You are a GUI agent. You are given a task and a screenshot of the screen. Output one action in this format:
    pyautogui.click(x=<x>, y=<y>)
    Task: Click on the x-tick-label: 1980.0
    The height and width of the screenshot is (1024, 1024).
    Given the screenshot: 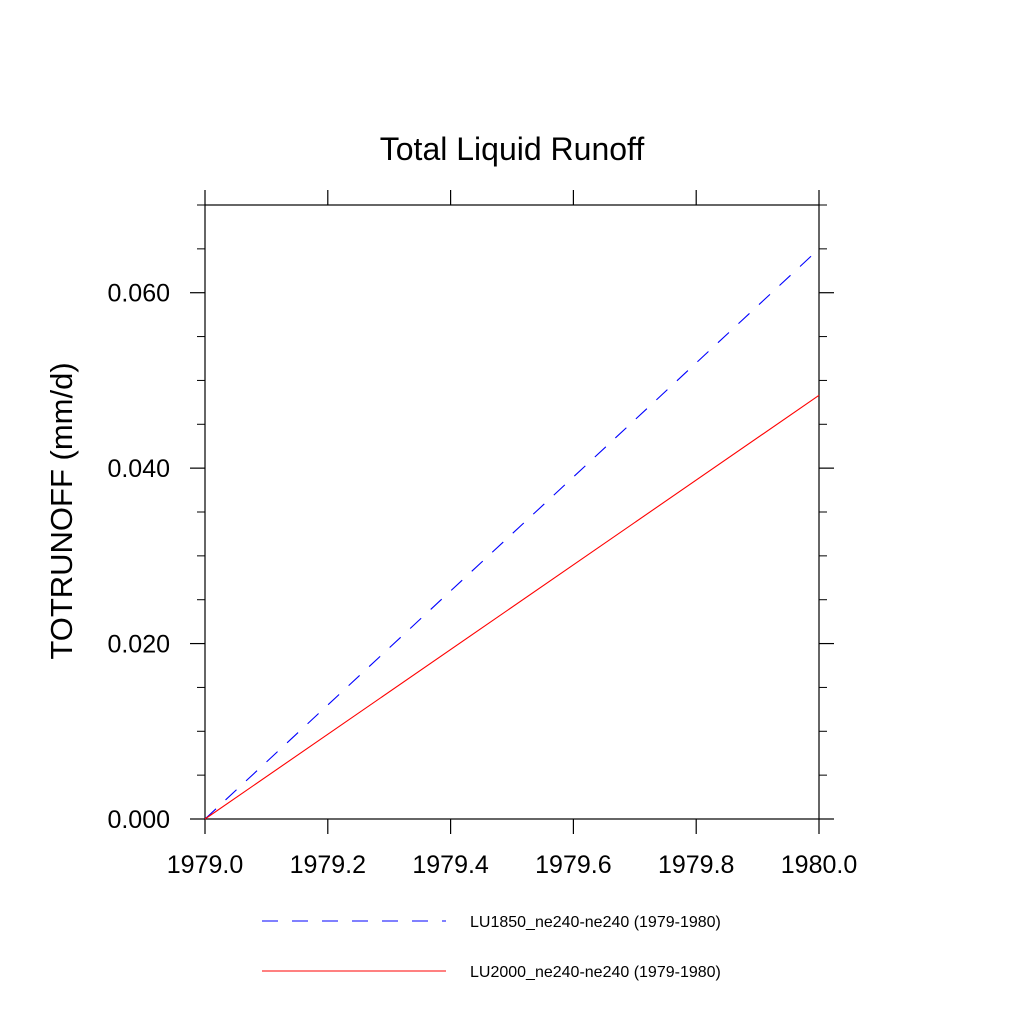 What is the action you would take?
    pyautogui.click(x=819, y=865)
    